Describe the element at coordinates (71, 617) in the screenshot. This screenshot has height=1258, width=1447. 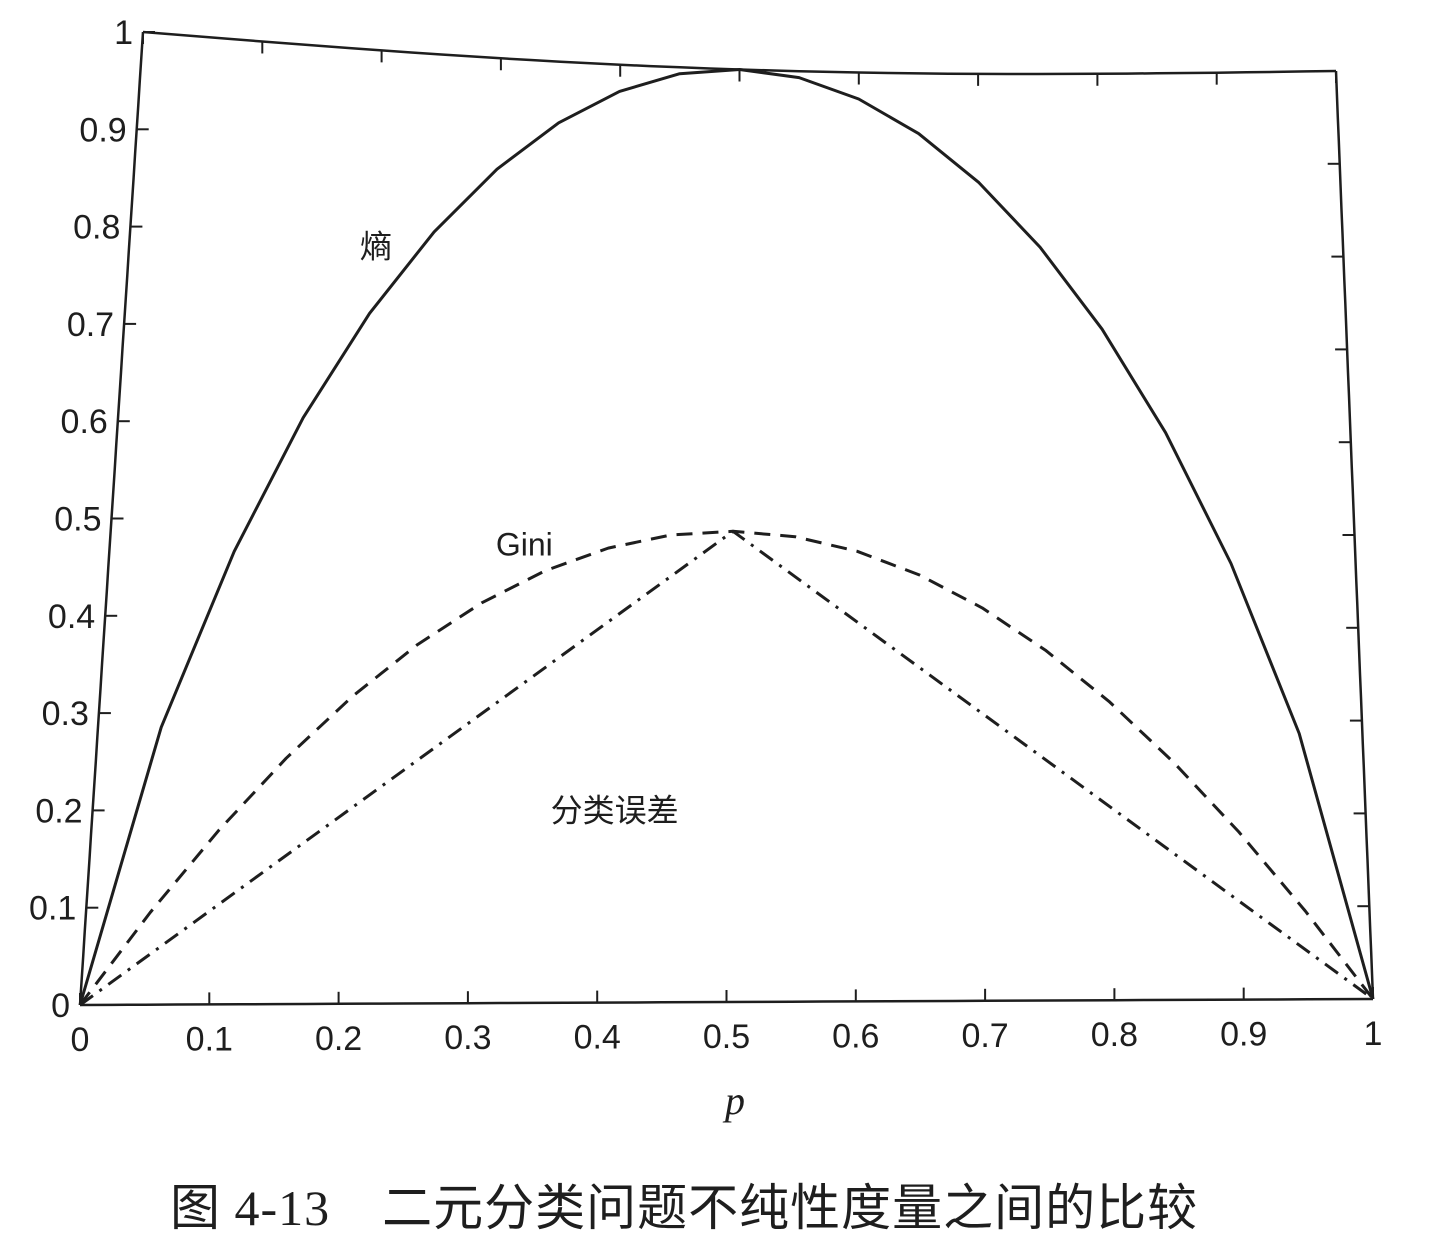
I see `y-tick-label: 0.4` at that location.